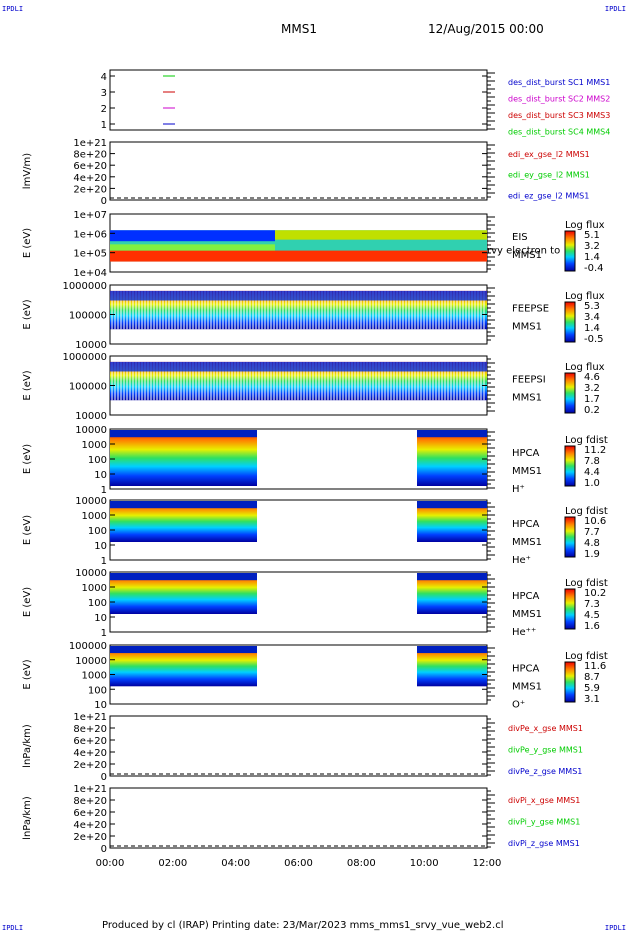 This screenshot has width=630, height=934. Describe the element at coordinates (592, 472) in the screenshot. I see `scale-value: 4.4` at that location.